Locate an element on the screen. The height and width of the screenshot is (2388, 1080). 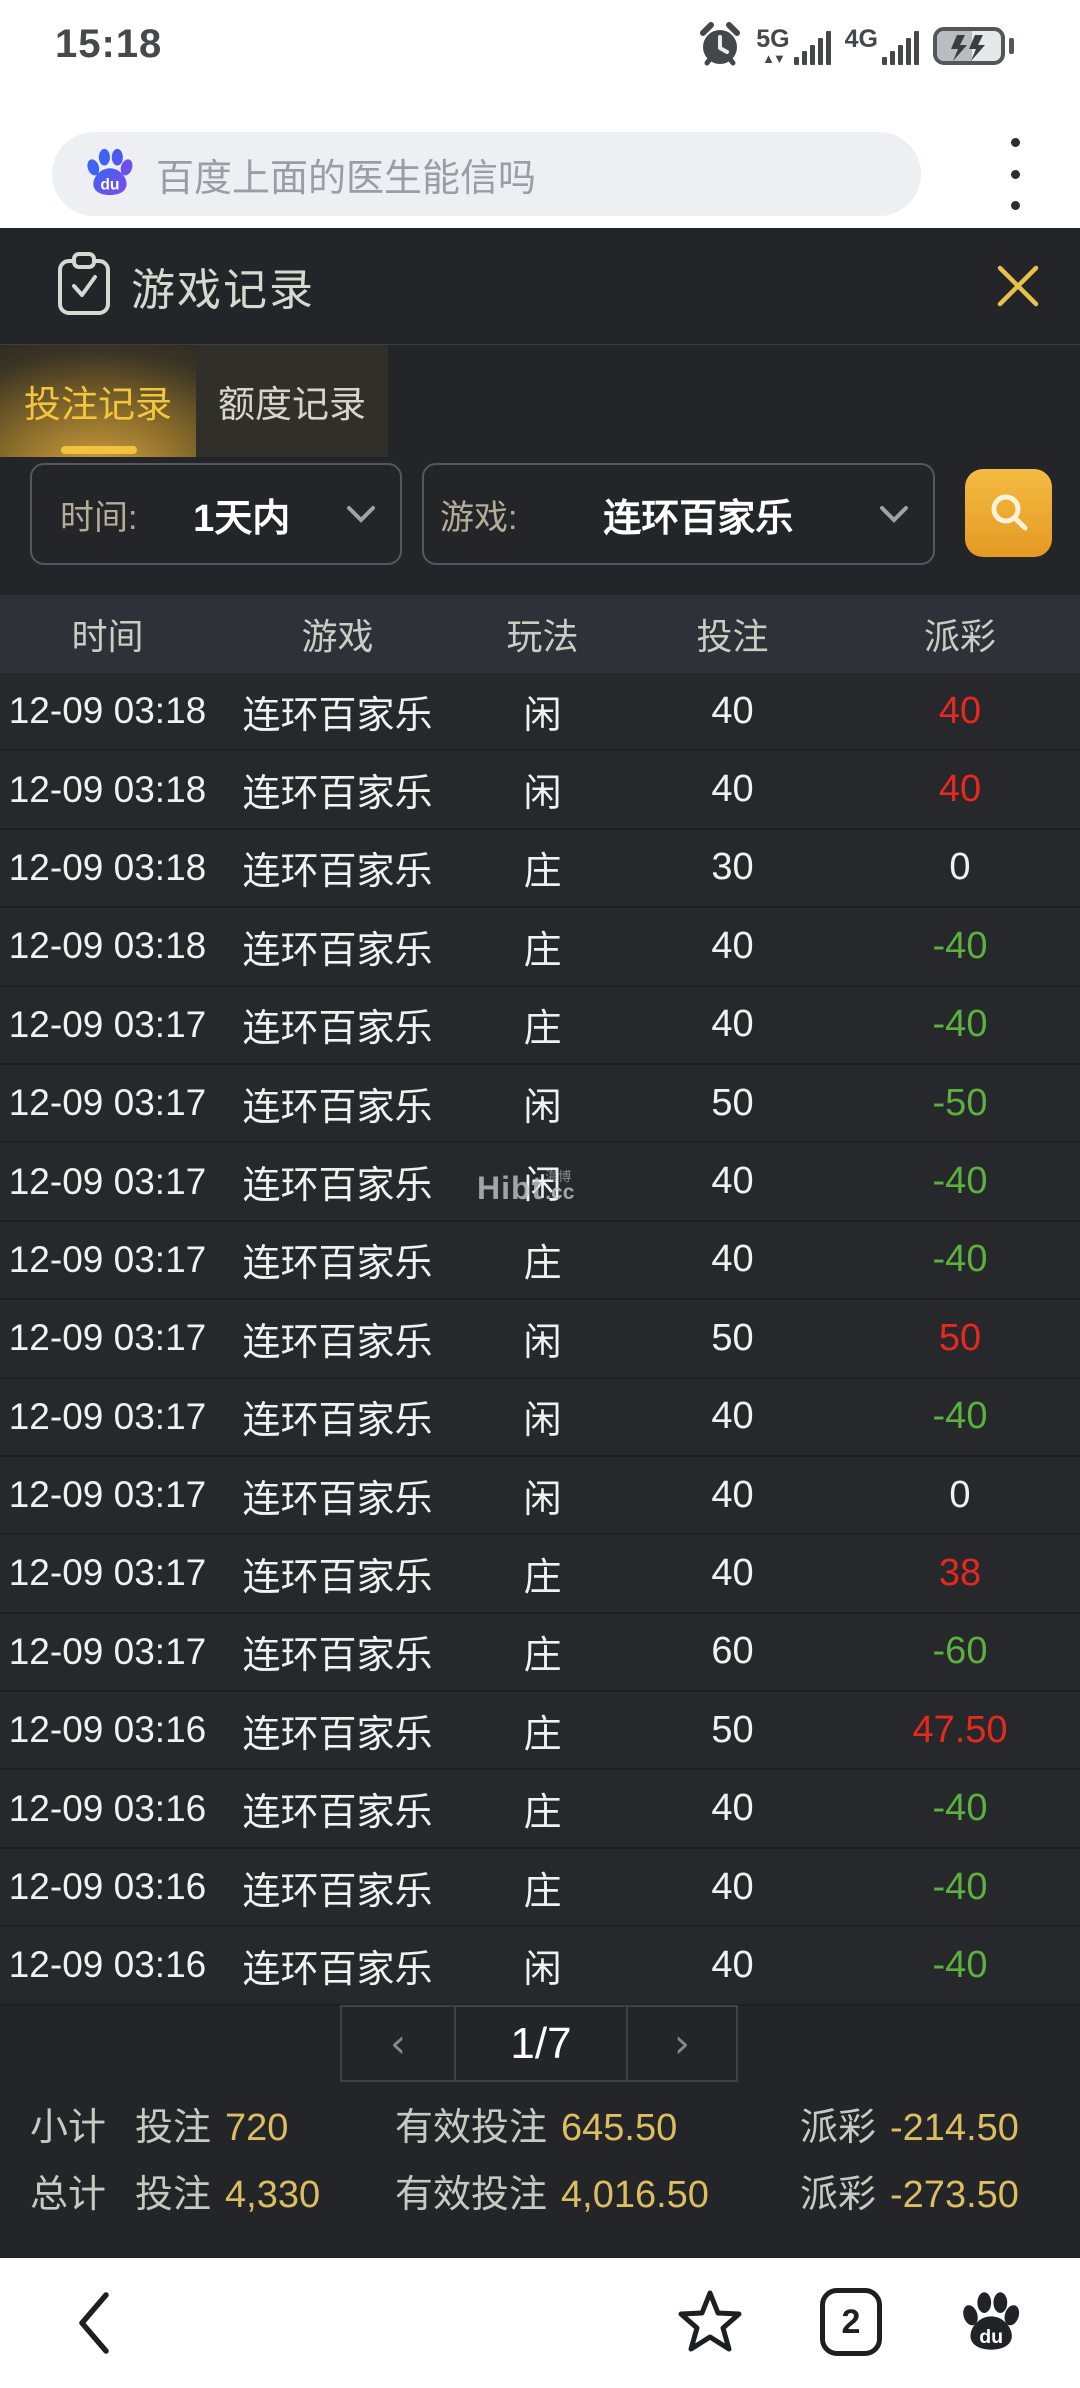
subtotal-row: 小计 投注 720 有效投注 645.50 派彩 -214.50 is located at coordinates (540, 2123).